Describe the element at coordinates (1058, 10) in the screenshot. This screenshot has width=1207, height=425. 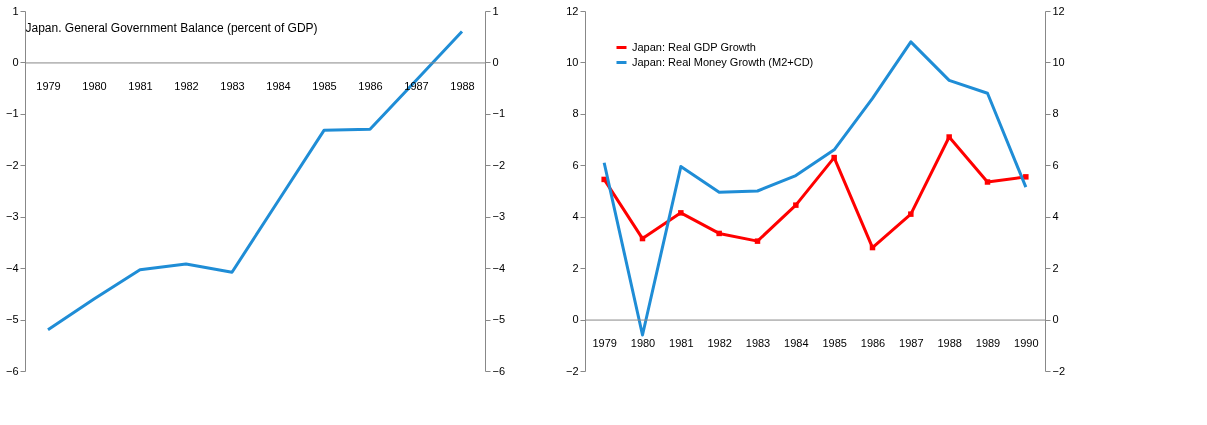
I see `y2-tick-label: 12` at that location.